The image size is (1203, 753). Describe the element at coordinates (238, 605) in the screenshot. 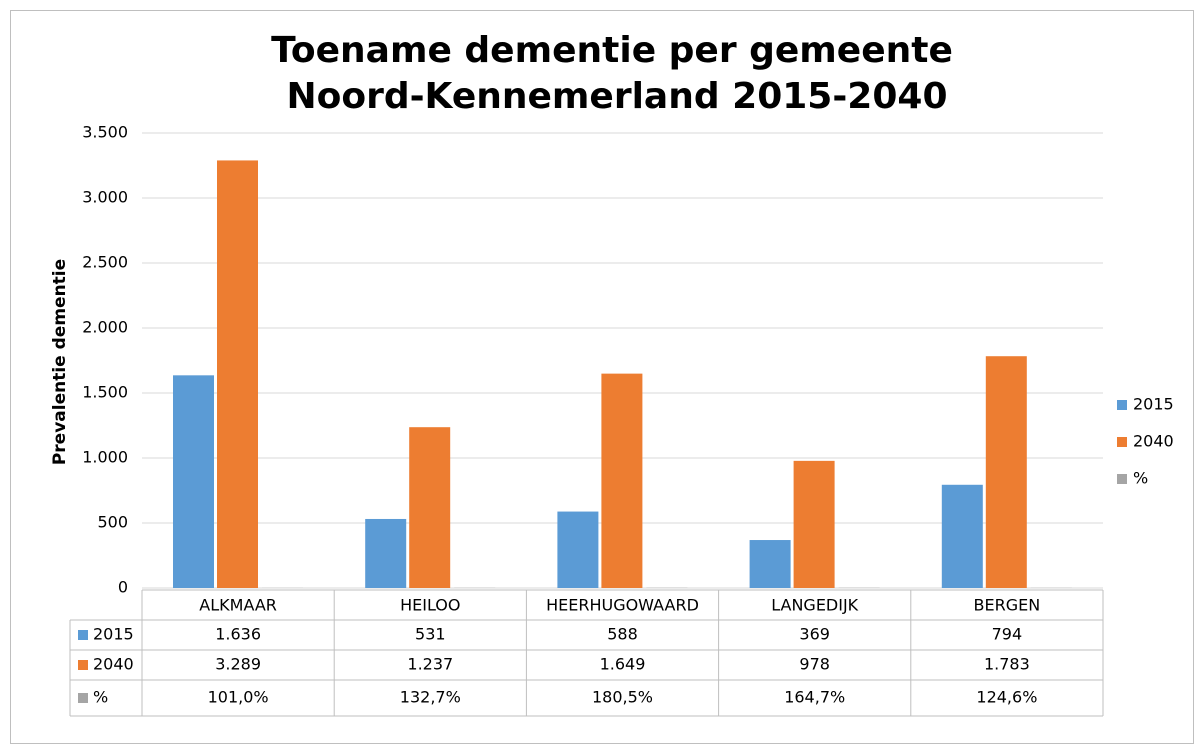

I see `x-tick-label: ALKMAAR` at that location.